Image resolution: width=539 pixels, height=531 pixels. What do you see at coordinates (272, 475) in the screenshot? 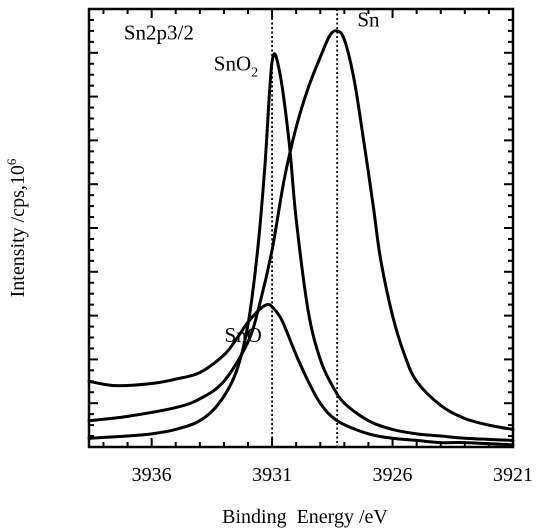
I see `x-tick-label: 3931` at bounding box center [272, 475].